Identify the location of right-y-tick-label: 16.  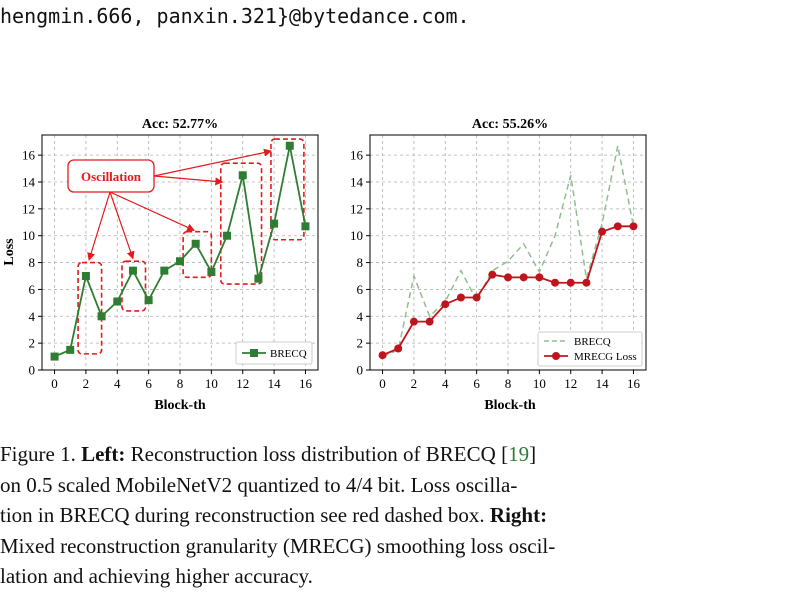
(357, 155).